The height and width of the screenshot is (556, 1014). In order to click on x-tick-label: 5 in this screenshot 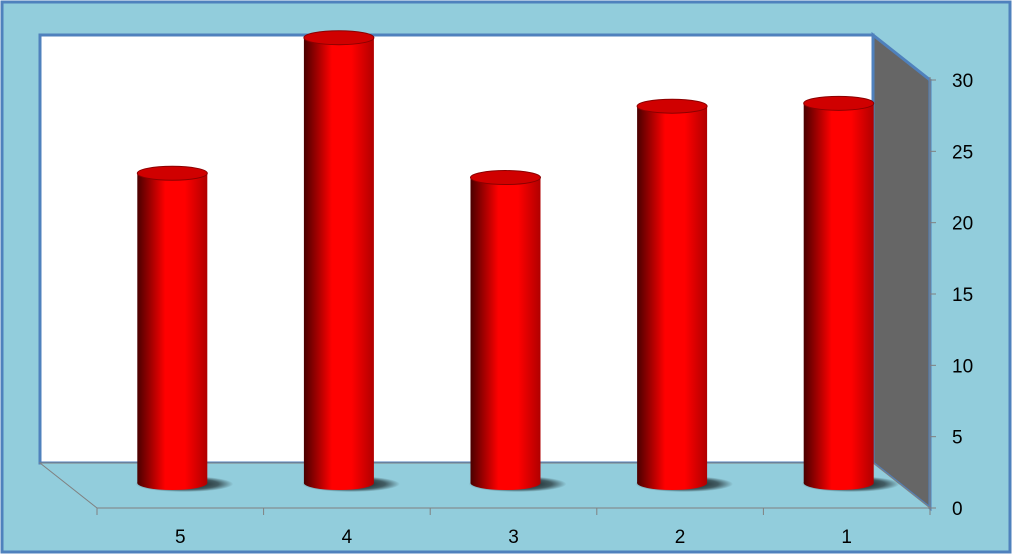, I will do `click(180, 537)`.